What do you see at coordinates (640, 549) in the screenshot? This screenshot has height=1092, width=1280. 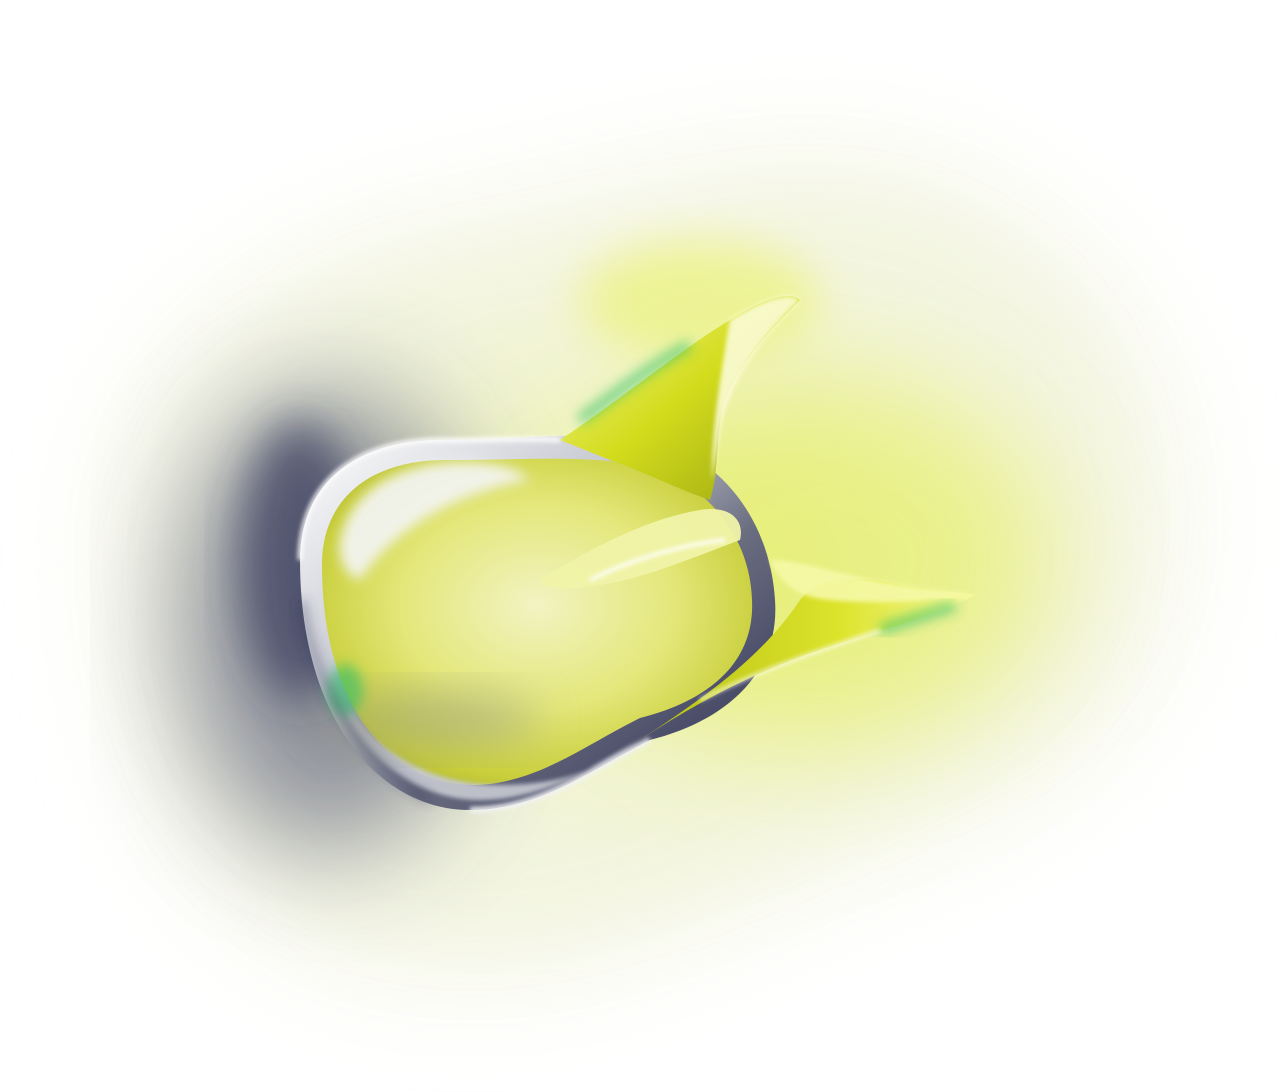 I see `inner-notch` at bounding box center [640, 549].